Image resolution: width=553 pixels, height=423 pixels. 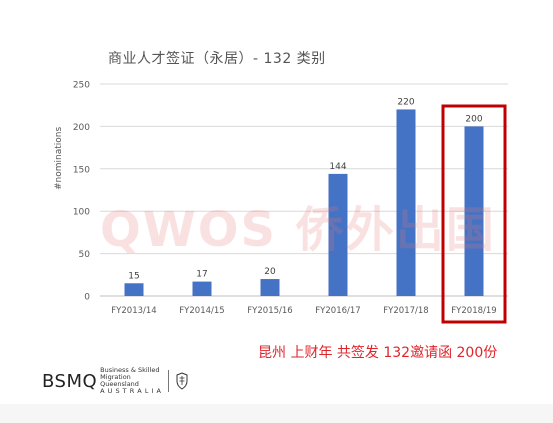 What do you see at coordinates (276, 413) in the screenshot?
I see `bottom-strip` at bounding box center [276, 413].